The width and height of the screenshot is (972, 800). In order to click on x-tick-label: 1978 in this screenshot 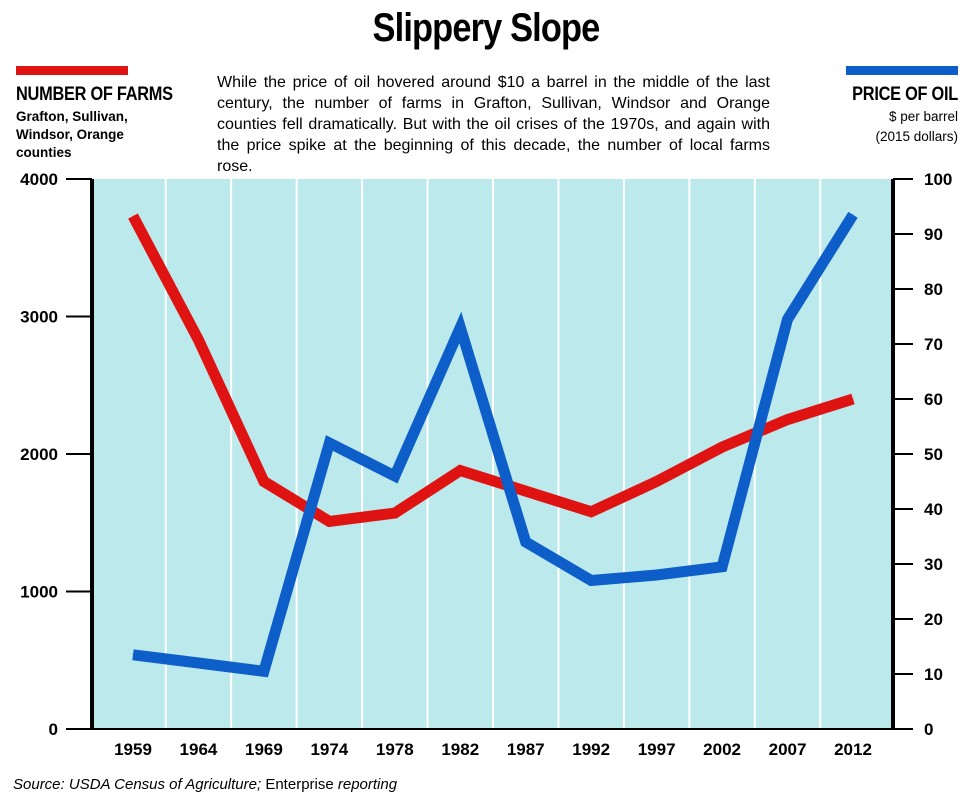, I will do `click(395, 749)`.